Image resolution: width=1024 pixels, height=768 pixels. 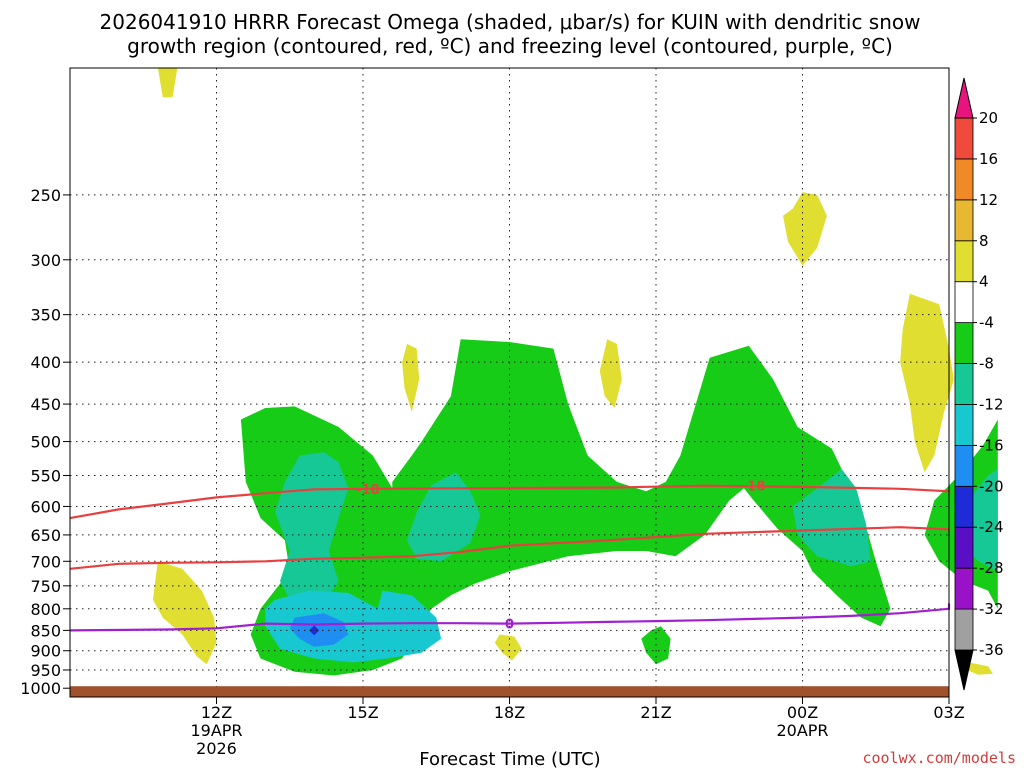 What do you see at coordinates (988, 118) in the screenshot?
I see `colorbar-label: 20` at bounding box center [988, 118].